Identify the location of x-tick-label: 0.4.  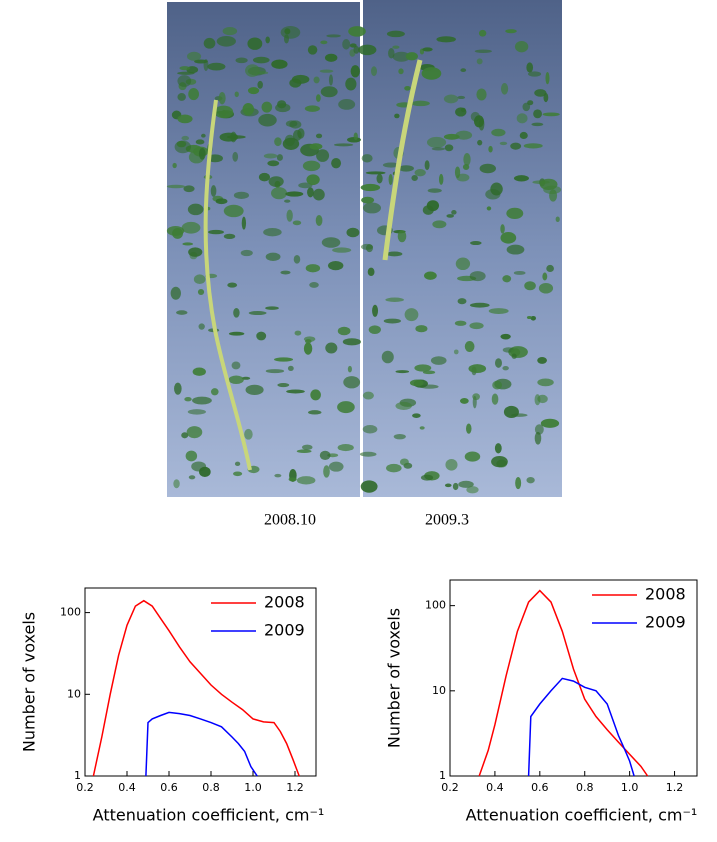
(495, 787).